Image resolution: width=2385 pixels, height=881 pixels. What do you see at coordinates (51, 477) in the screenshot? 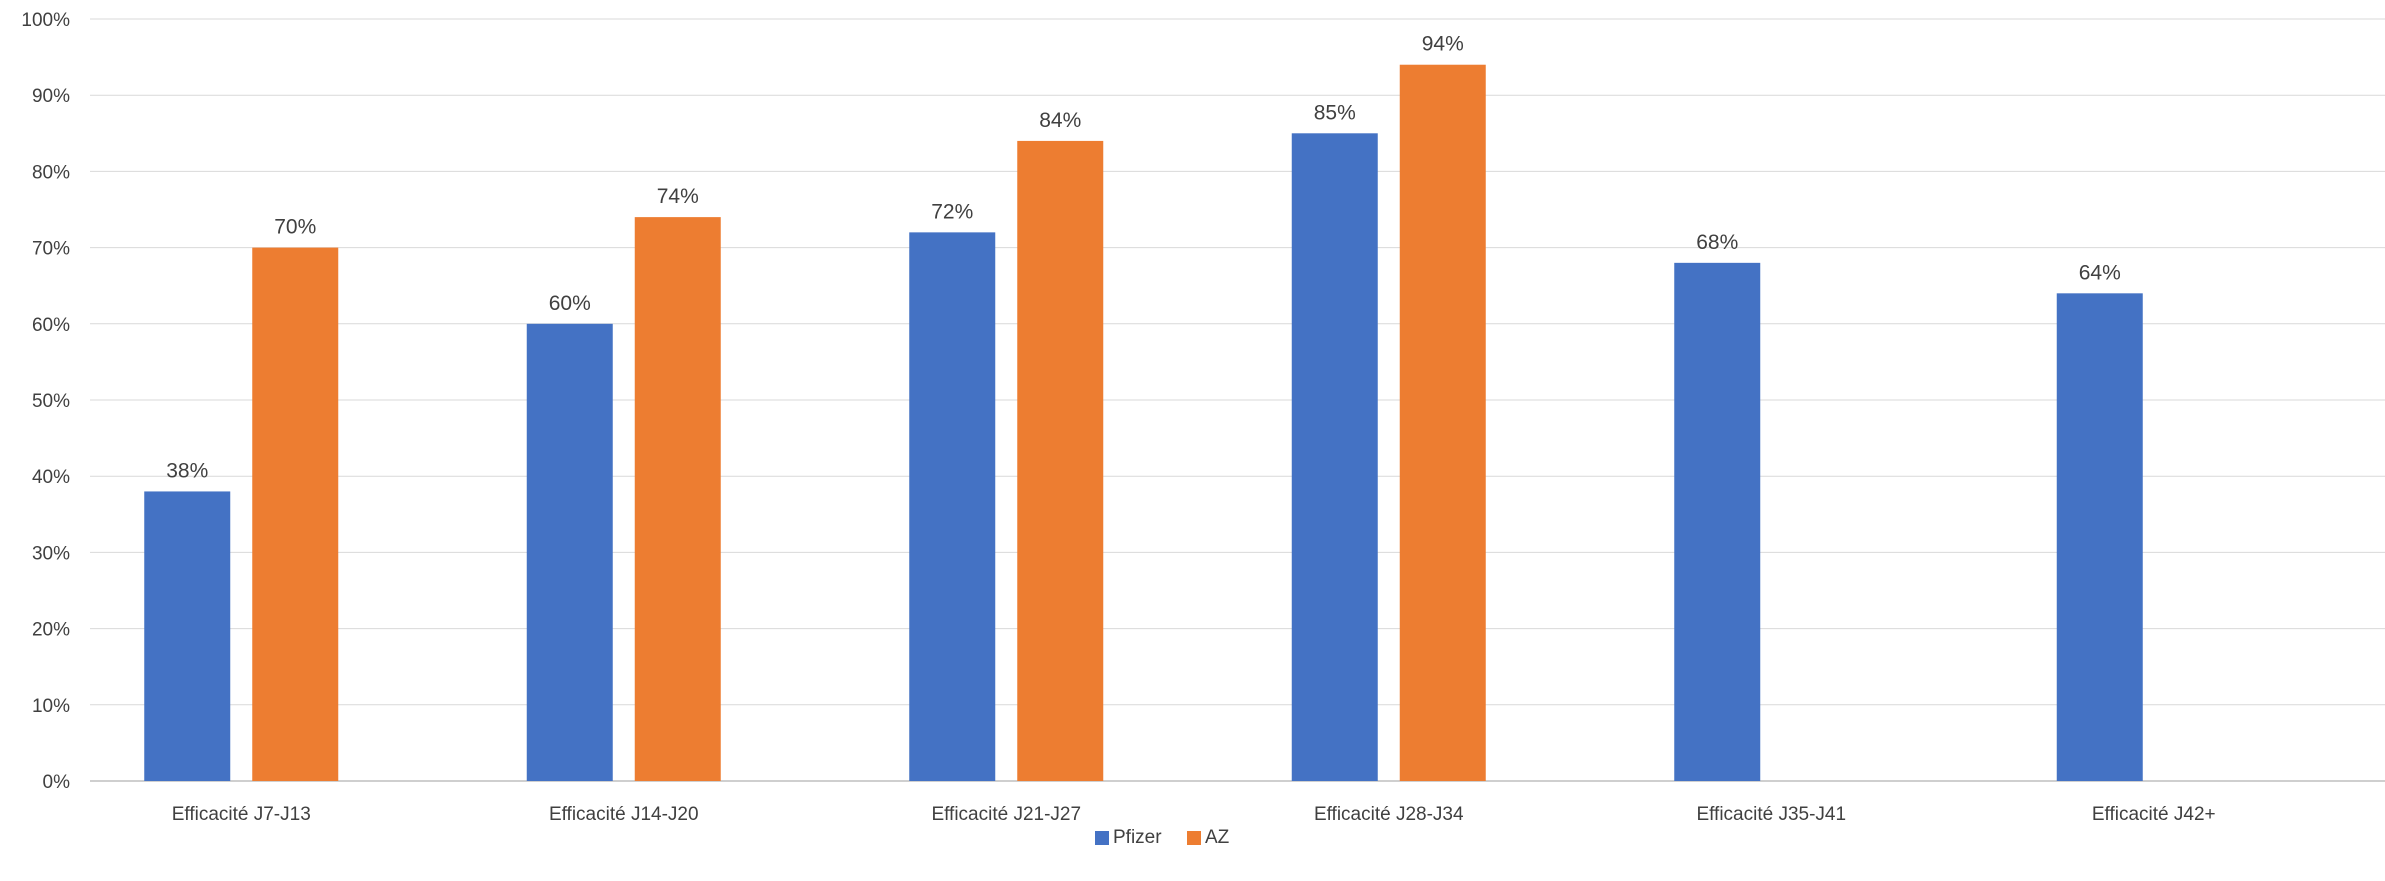
I see `y-tick-label: 40%` at bounding box center [51, 477].